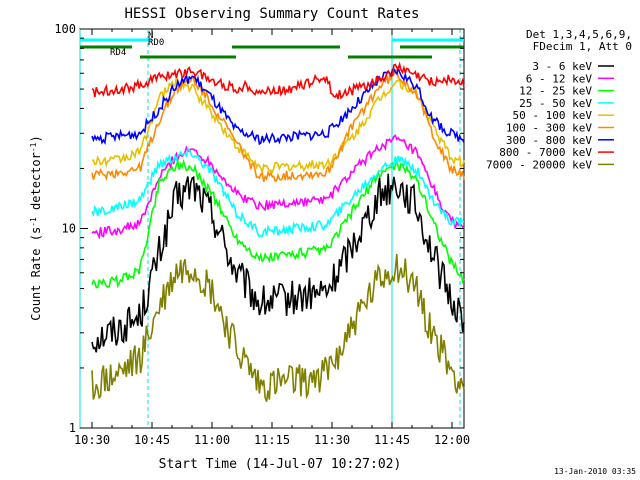 The width and height of the screenshot is (640, 480). What do you see at coordinates (36, 274) in the screenshot?
I see `y-axis-label-main: Count Rate (s` at bounding box center [36, 274].